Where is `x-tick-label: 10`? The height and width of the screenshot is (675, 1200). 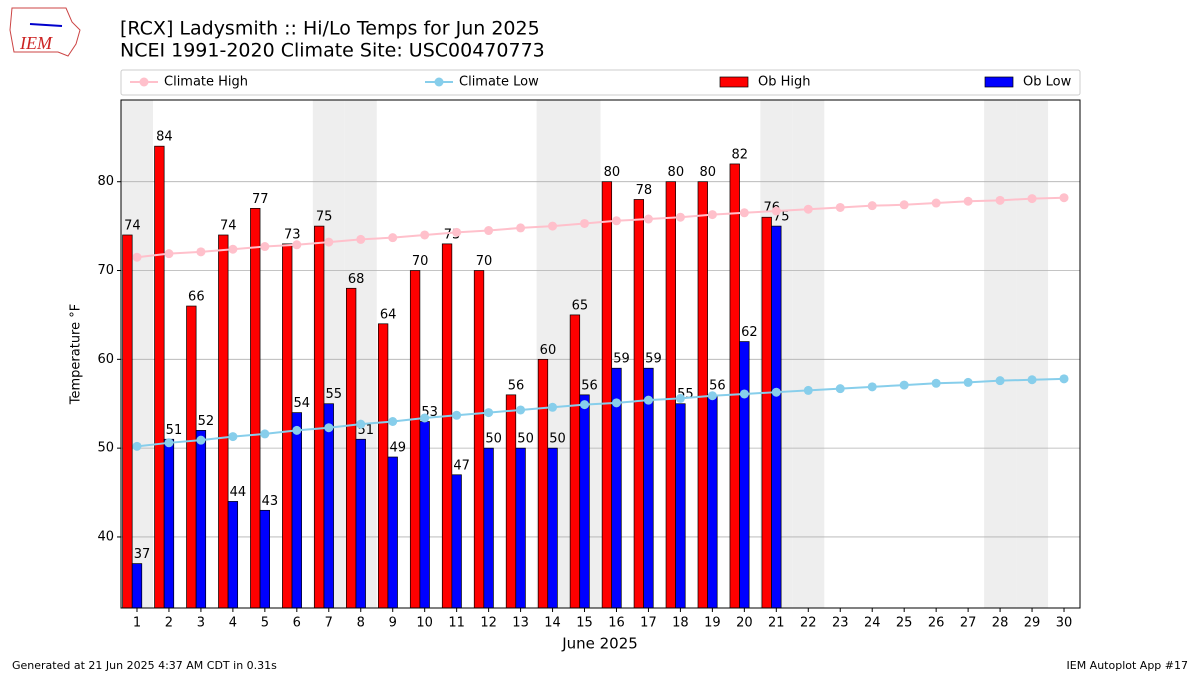
x-tick-label: 10 is located at coordinates (424, 623).